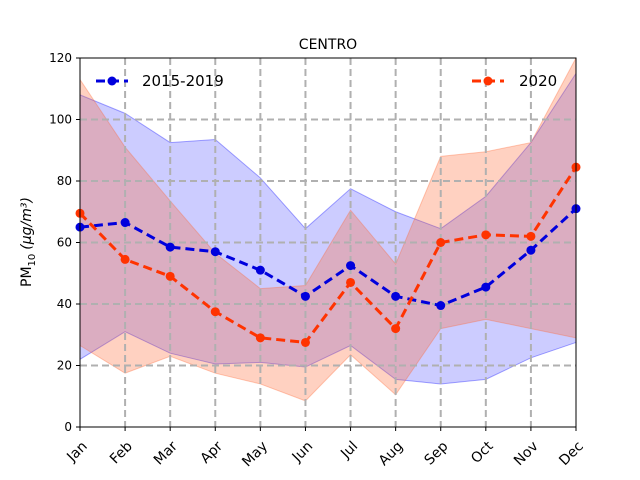 The width and height of the screenshot is (640, 480). I want to click on y-tick-label: 60, so click(64, 243).